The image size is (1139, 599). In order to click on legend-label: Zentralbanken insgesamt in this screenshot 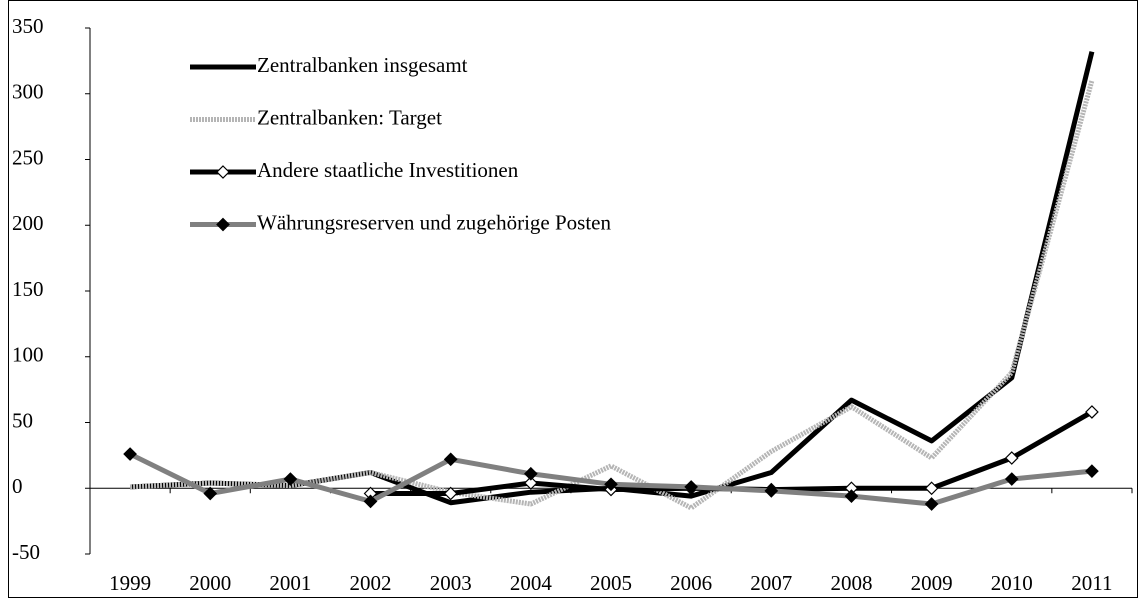, I will do `click(362, 65)`.